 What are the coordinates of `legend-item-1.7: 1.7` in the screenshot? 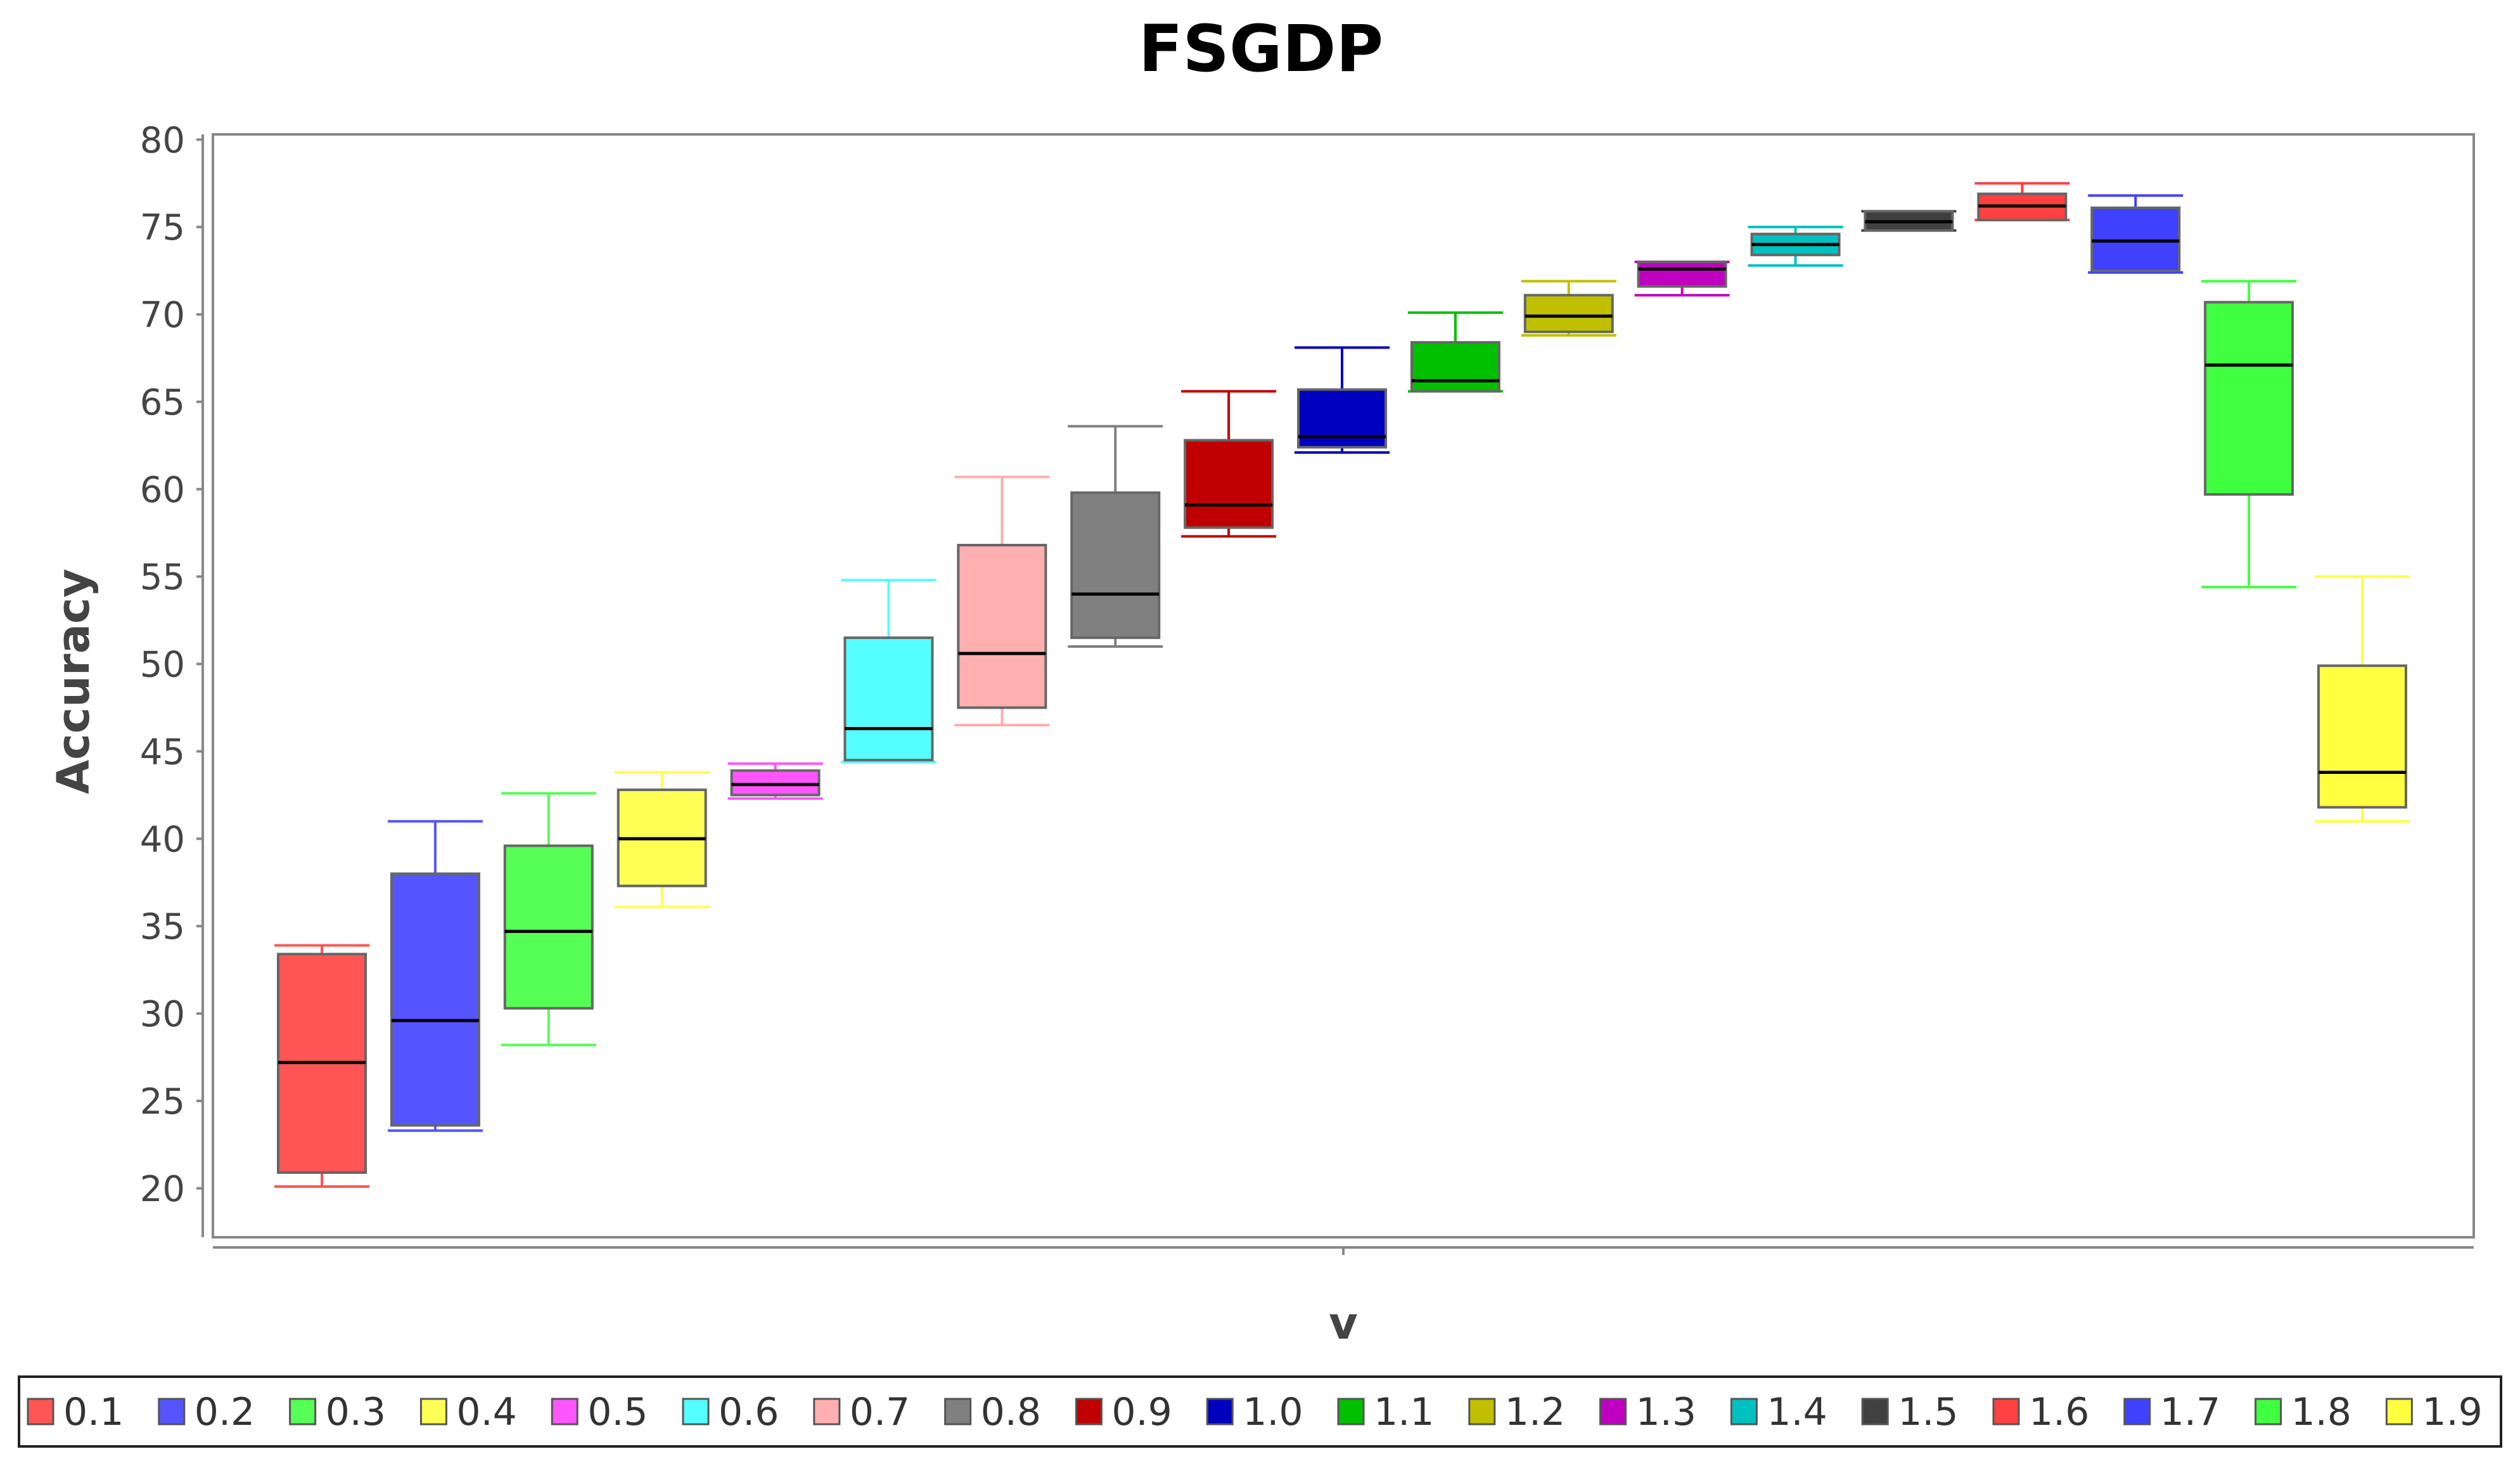 It's located at (2171, 1412).